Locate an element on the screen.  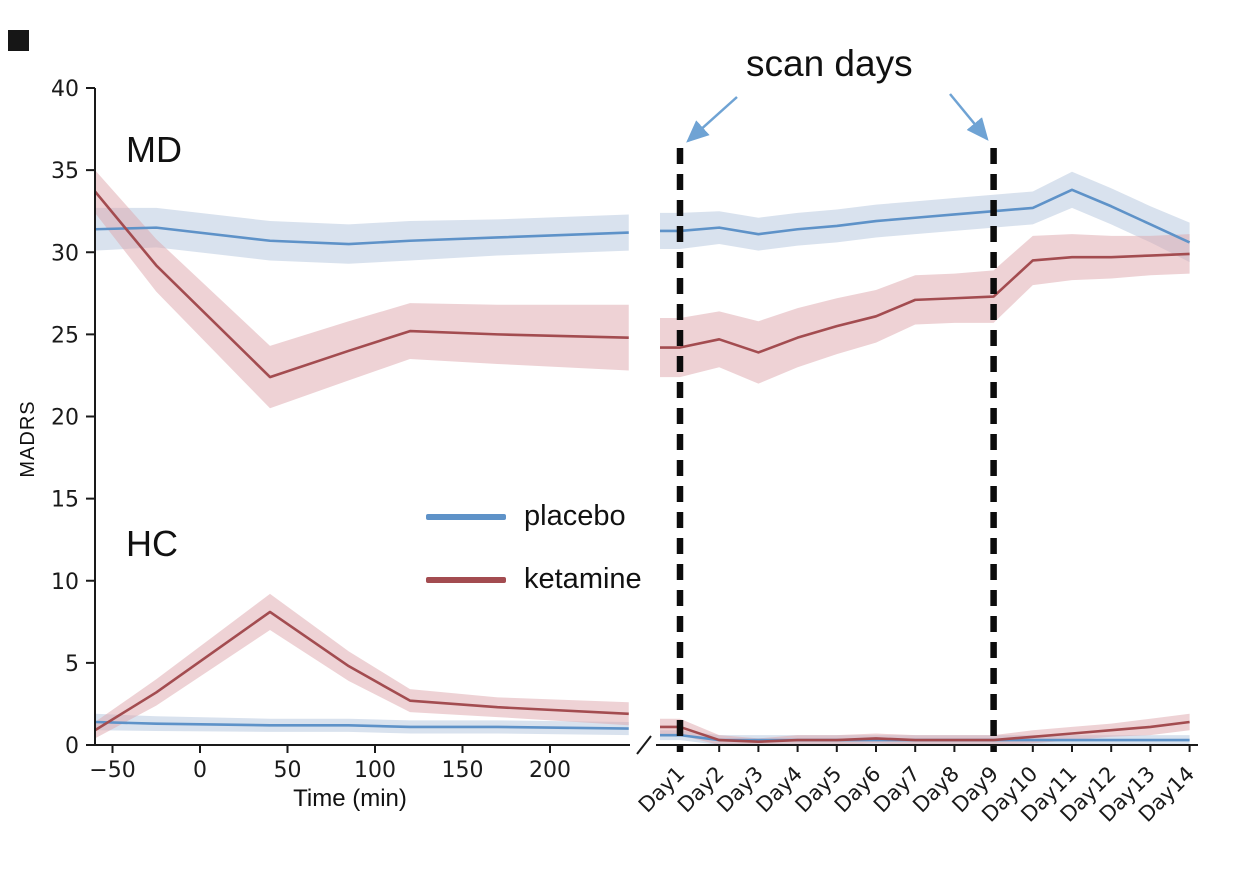
x-axis-label-left-panel: Time (min) is located at coordinates (350, 798).